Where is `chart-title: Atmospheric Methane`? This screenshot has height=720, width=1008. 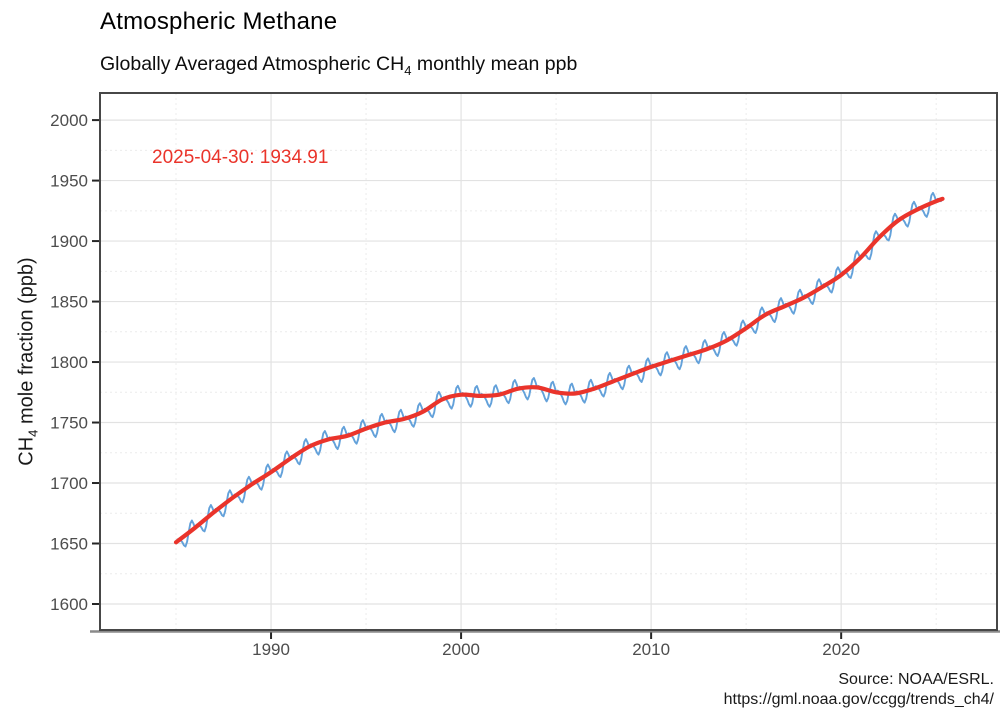 chart-title: Atmospheric Methane is located at coordinates (219, 21).